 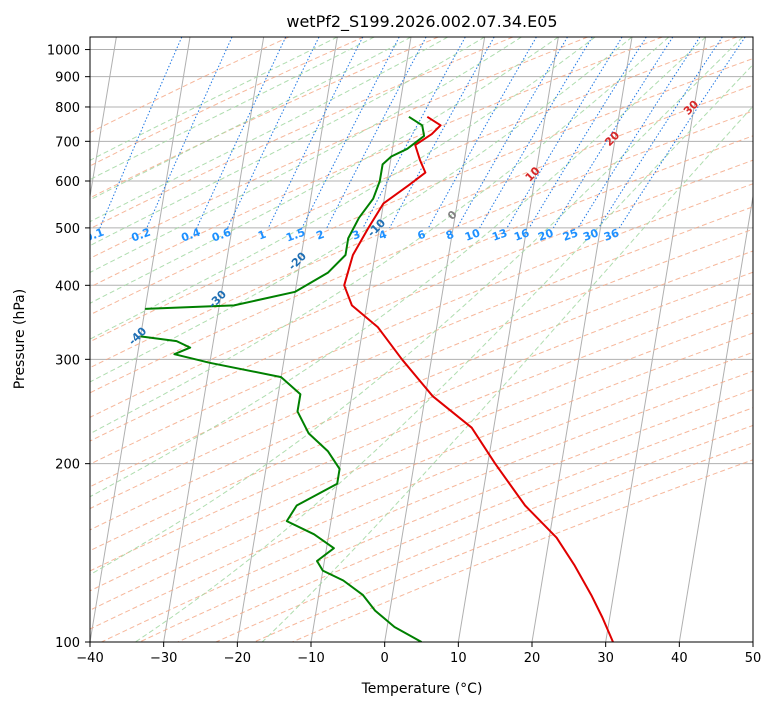 I want to click on mixing-ratio-label: 1, so click(x=262, y=235).